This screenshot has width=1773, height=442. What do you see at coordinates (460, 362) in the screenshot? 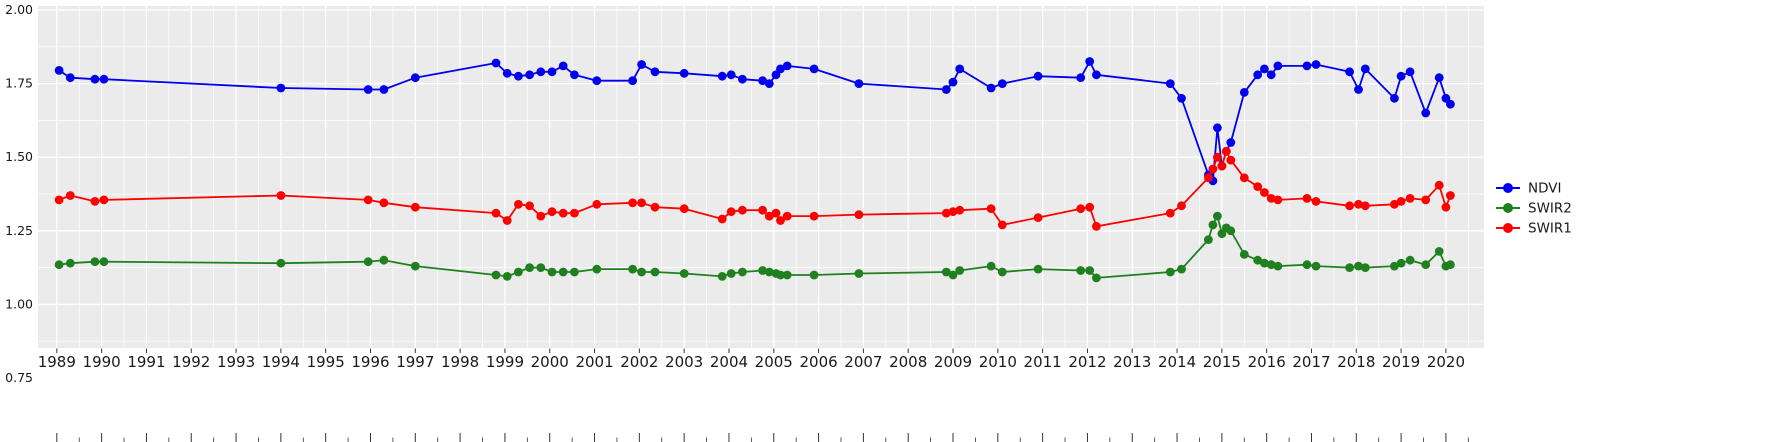
I see `x-tick-label: 1998` at bounding box center [460, 362].